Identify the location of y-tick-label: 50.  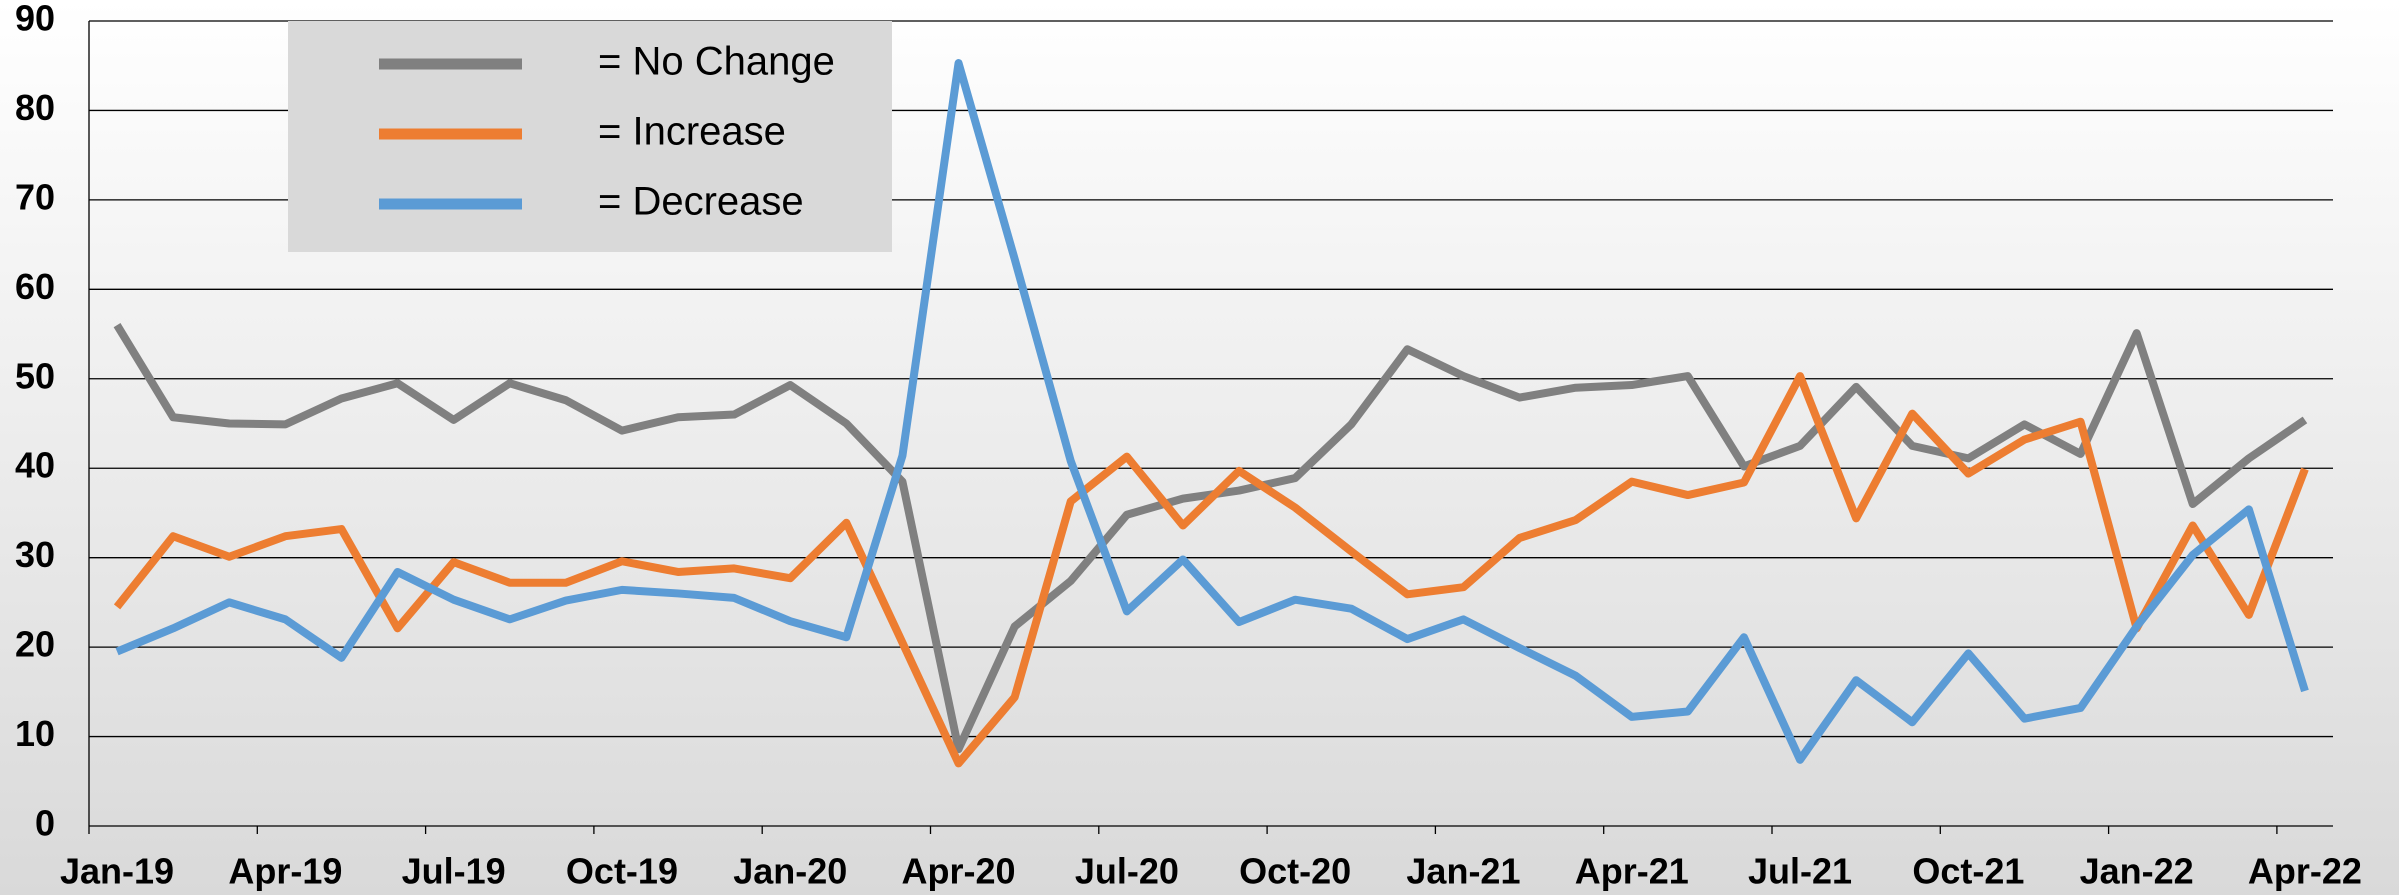
(35, 375).